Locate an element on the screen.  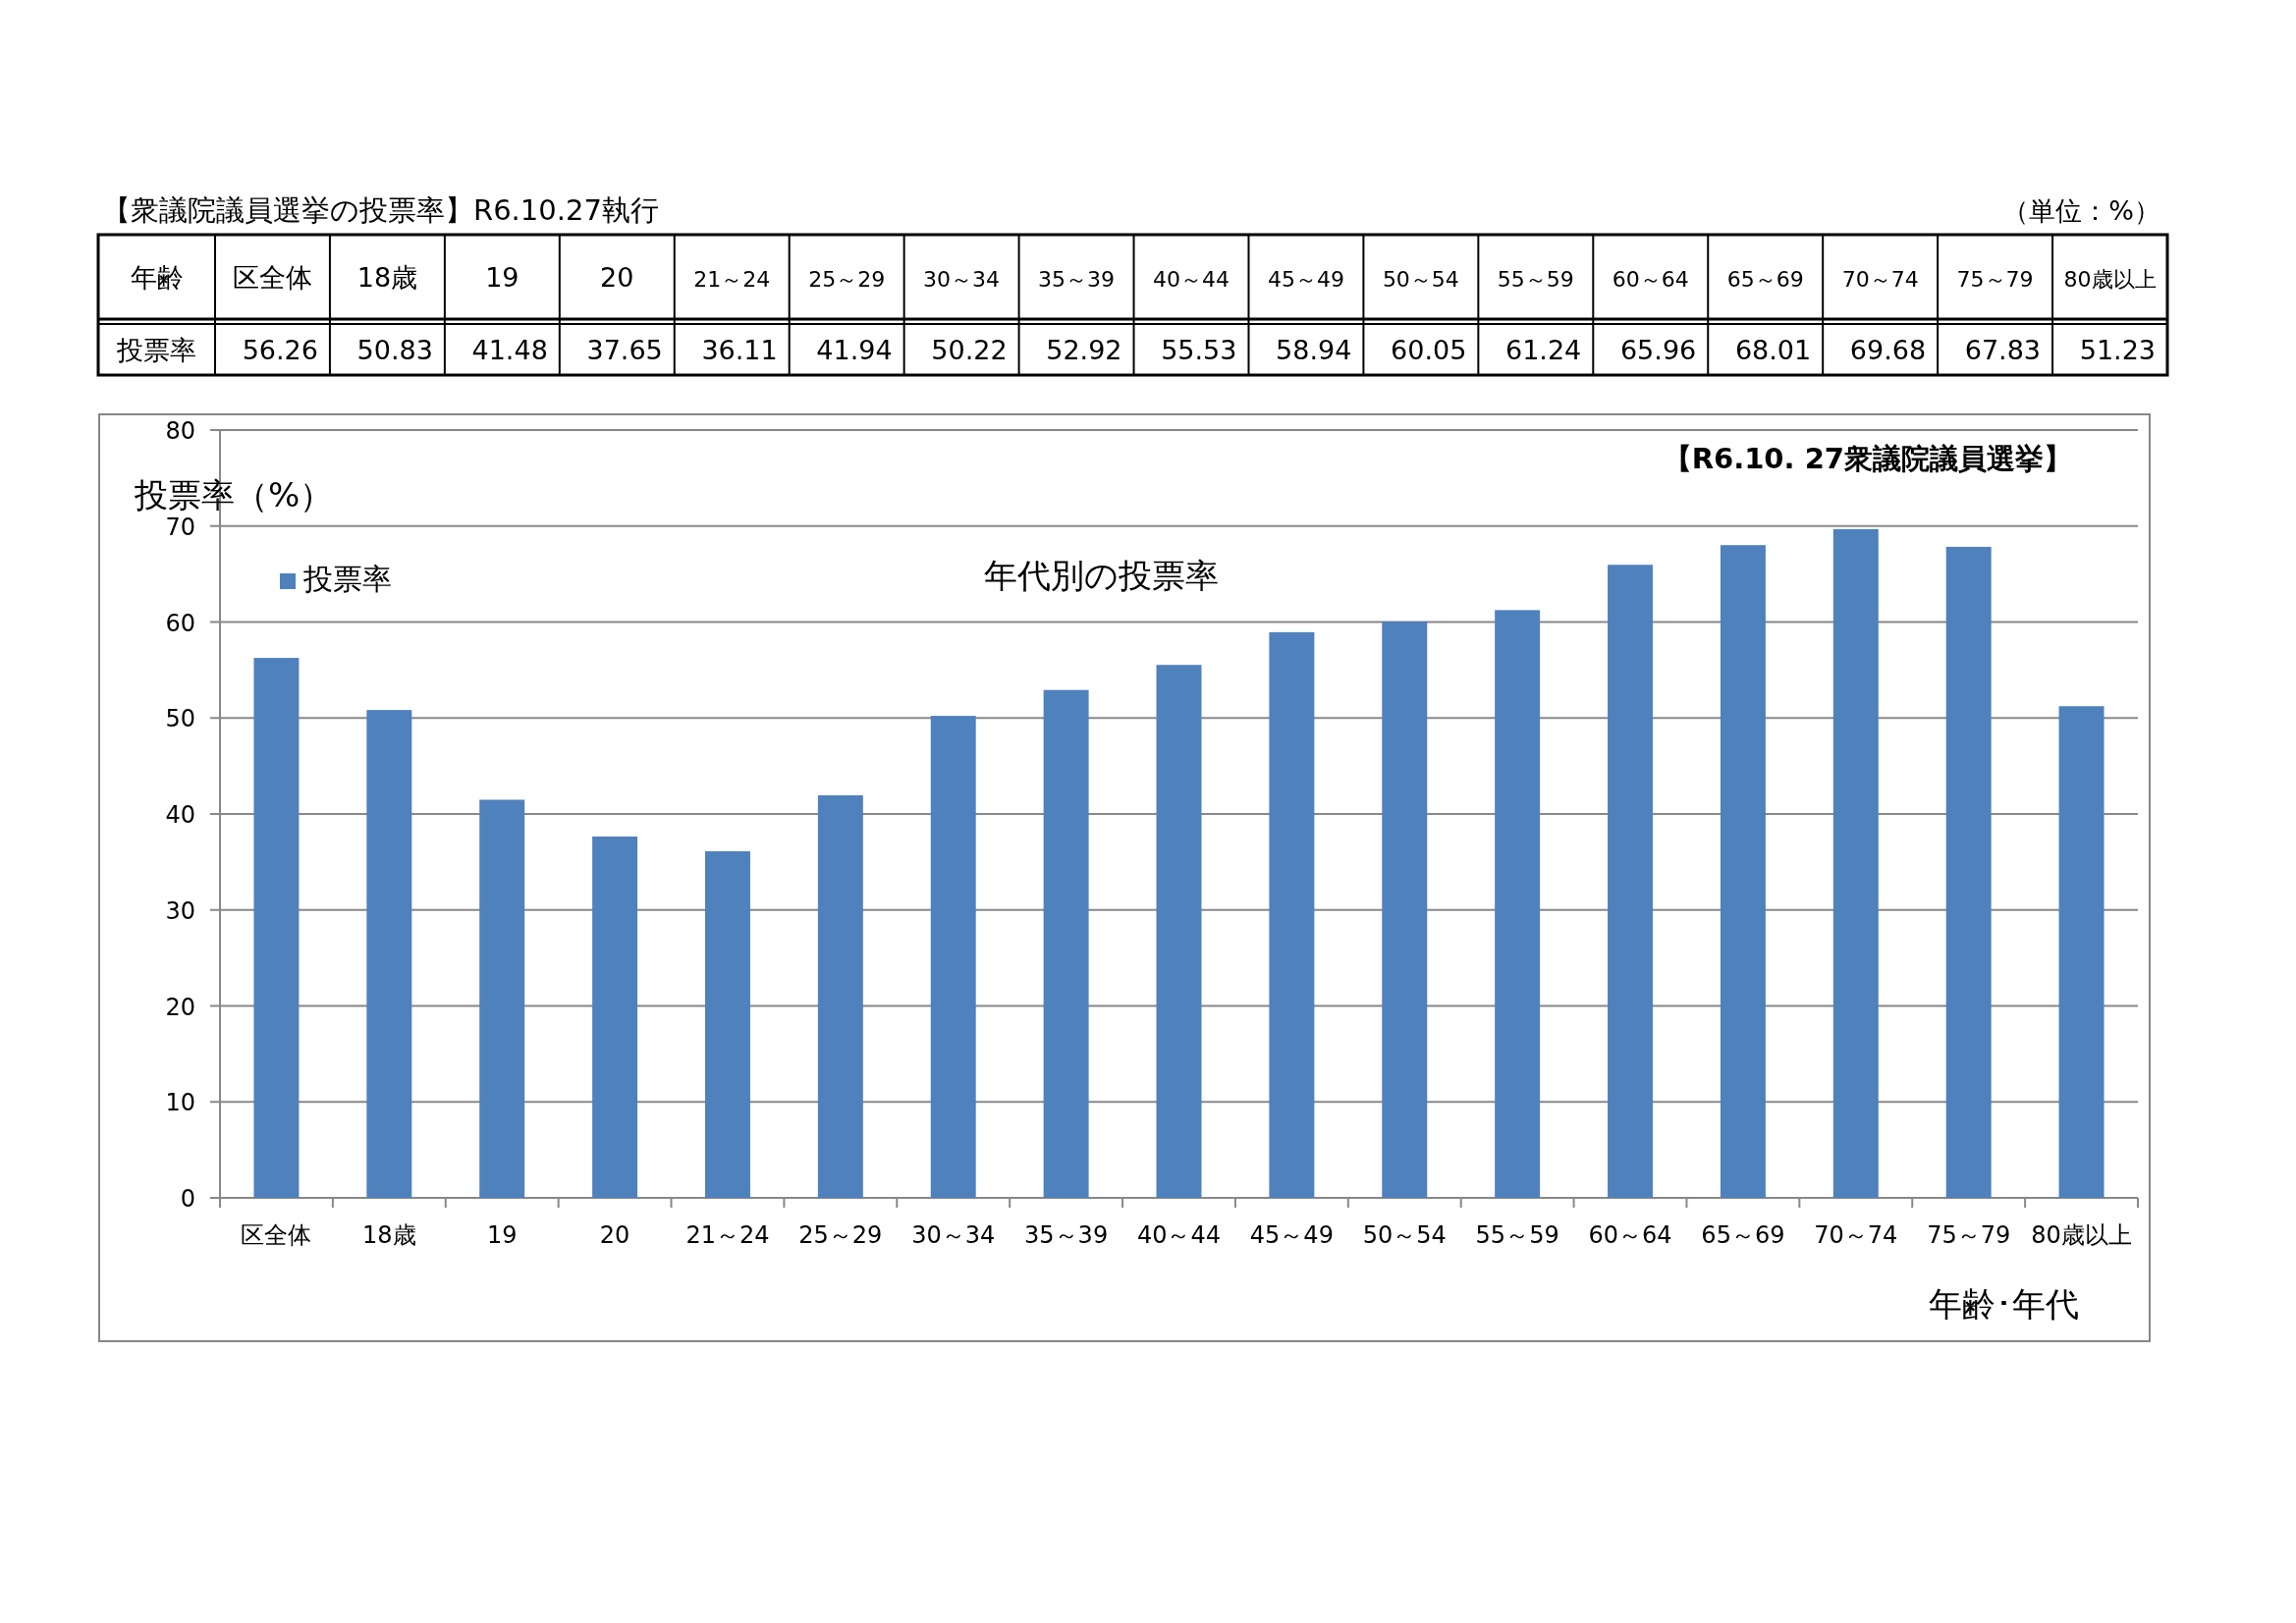
text: 年齢 is located at coordinates (157, 277).